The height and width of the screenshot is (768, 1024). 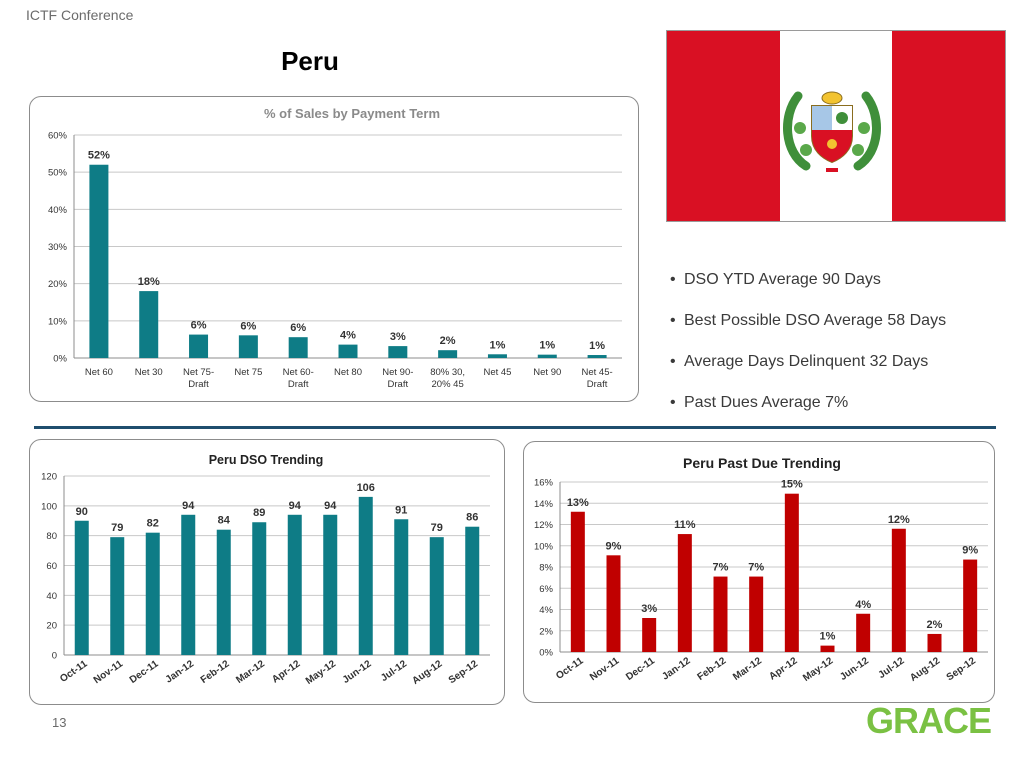 I want to click on y-tick-label: 0, so click(x=54, y=656).